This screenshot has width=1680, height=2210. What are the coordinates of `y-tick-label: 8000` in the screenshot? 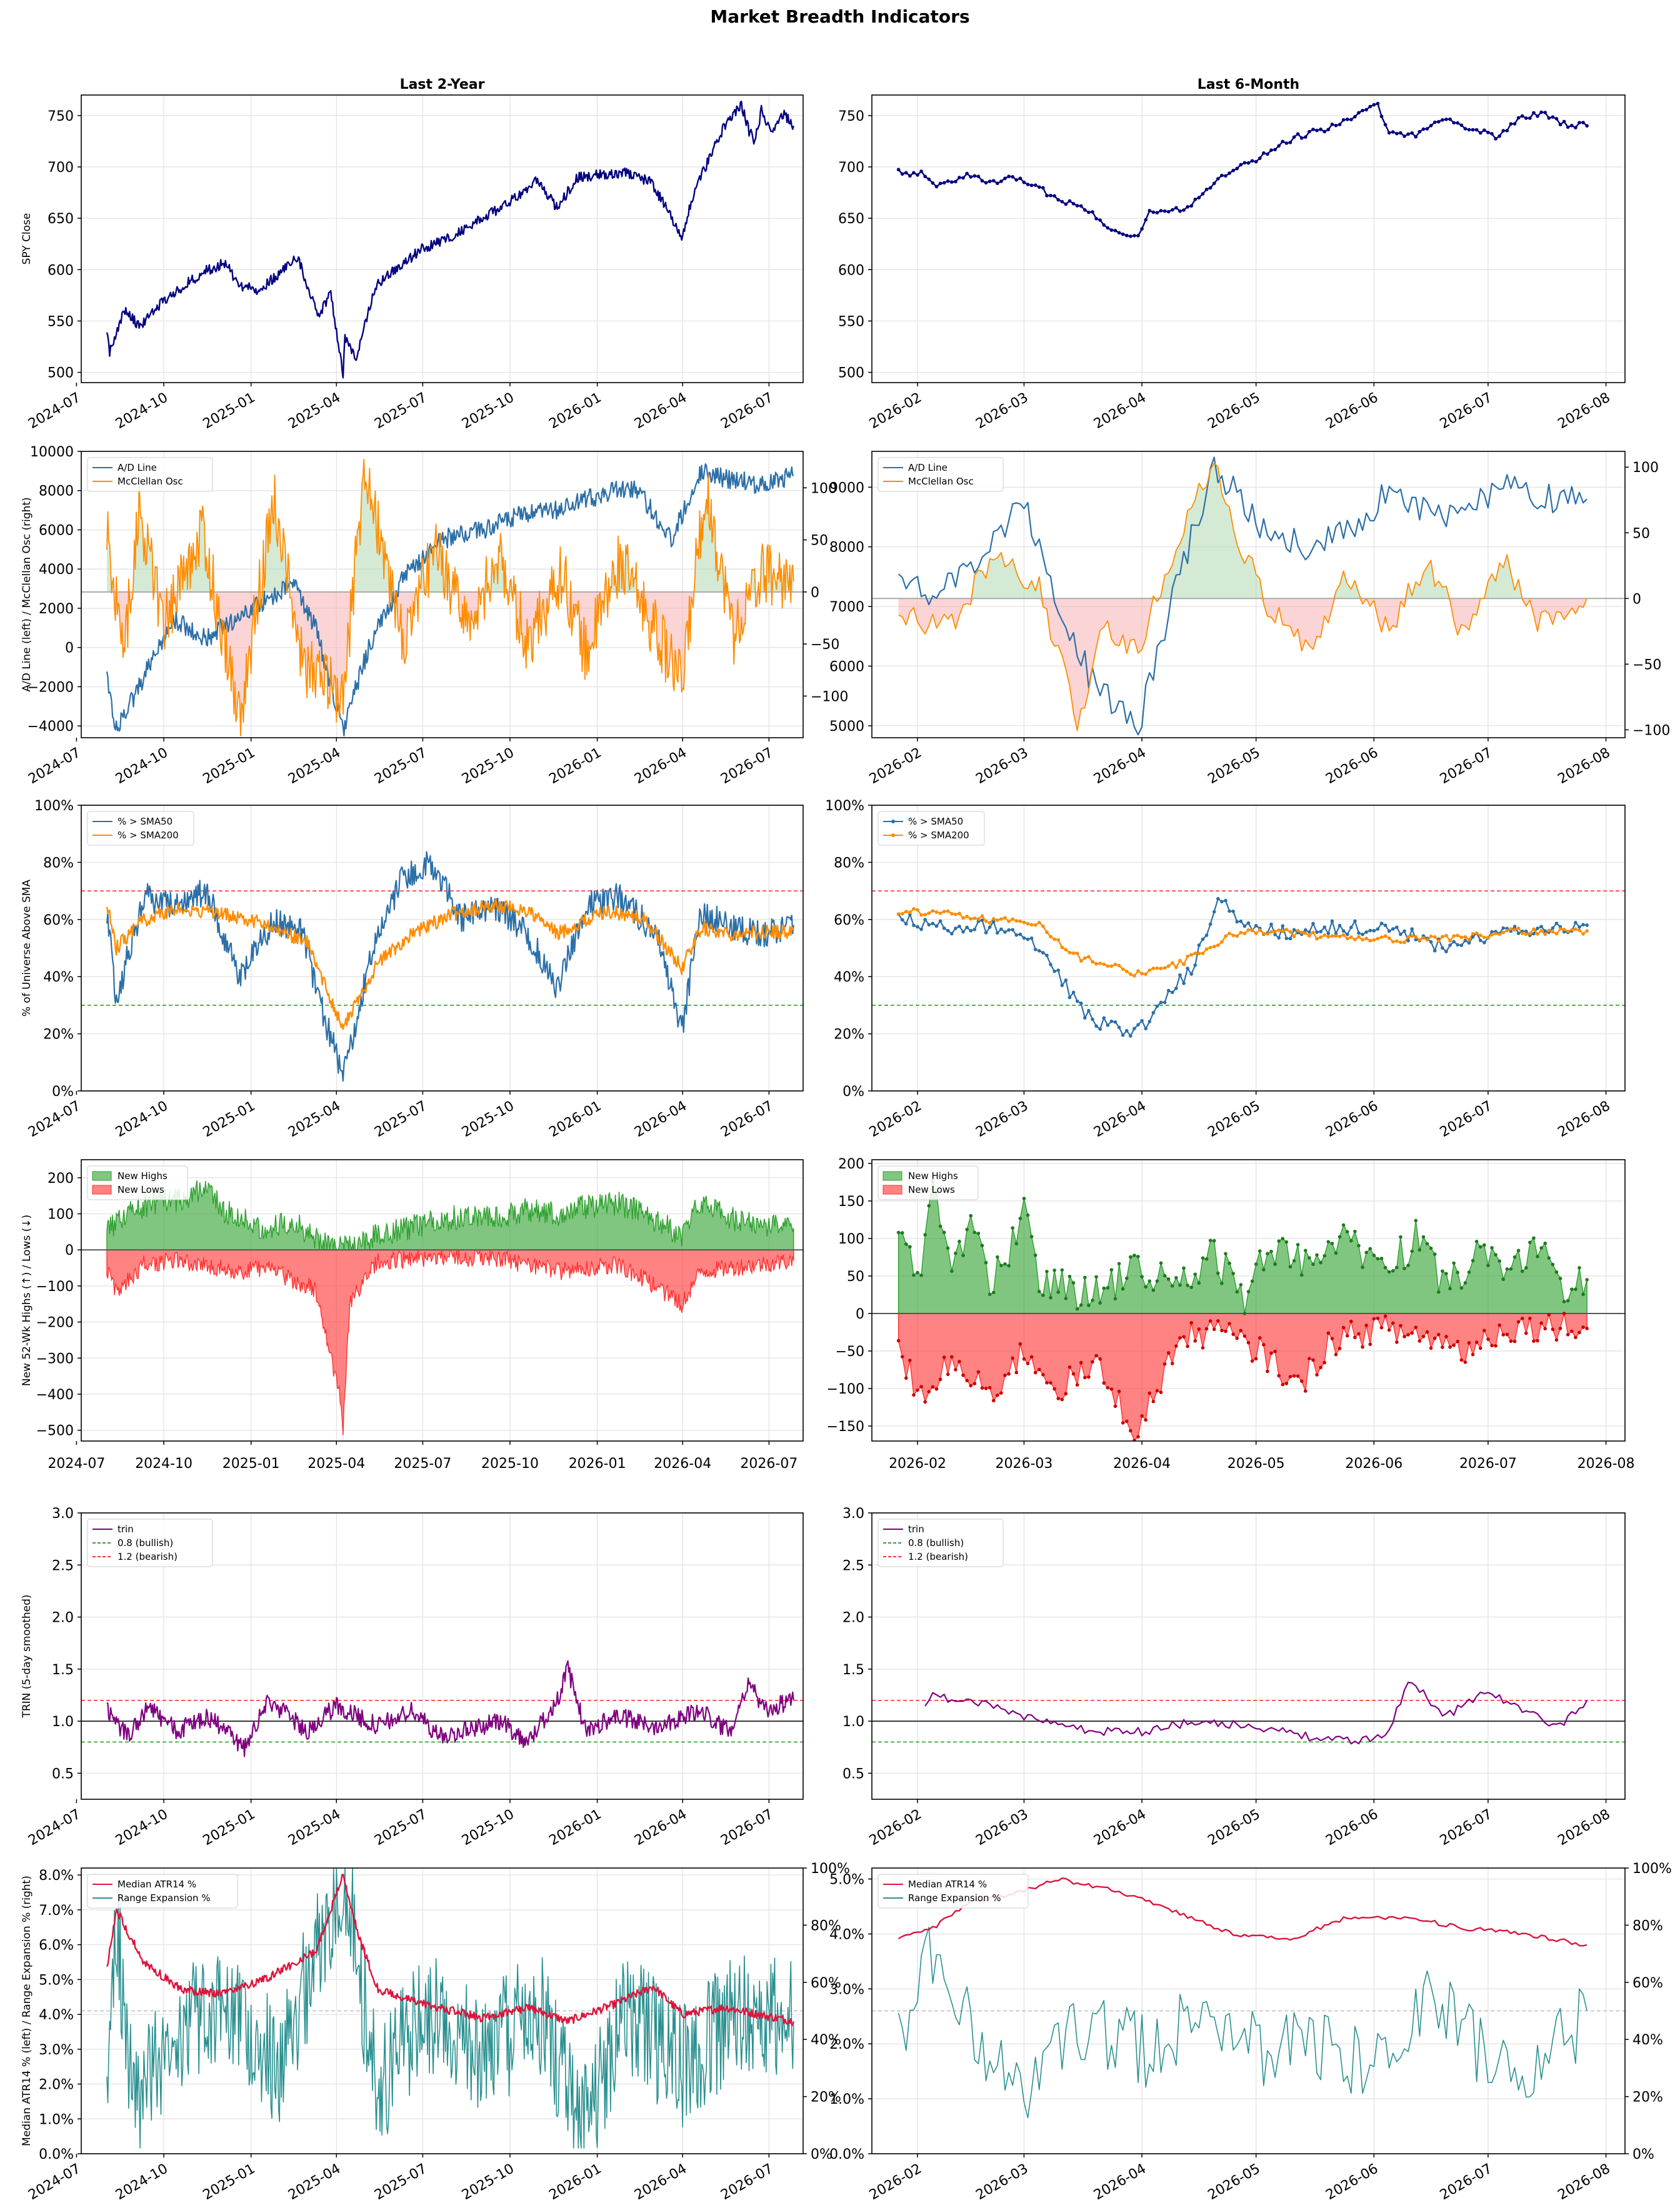 It's located at (846, 548).